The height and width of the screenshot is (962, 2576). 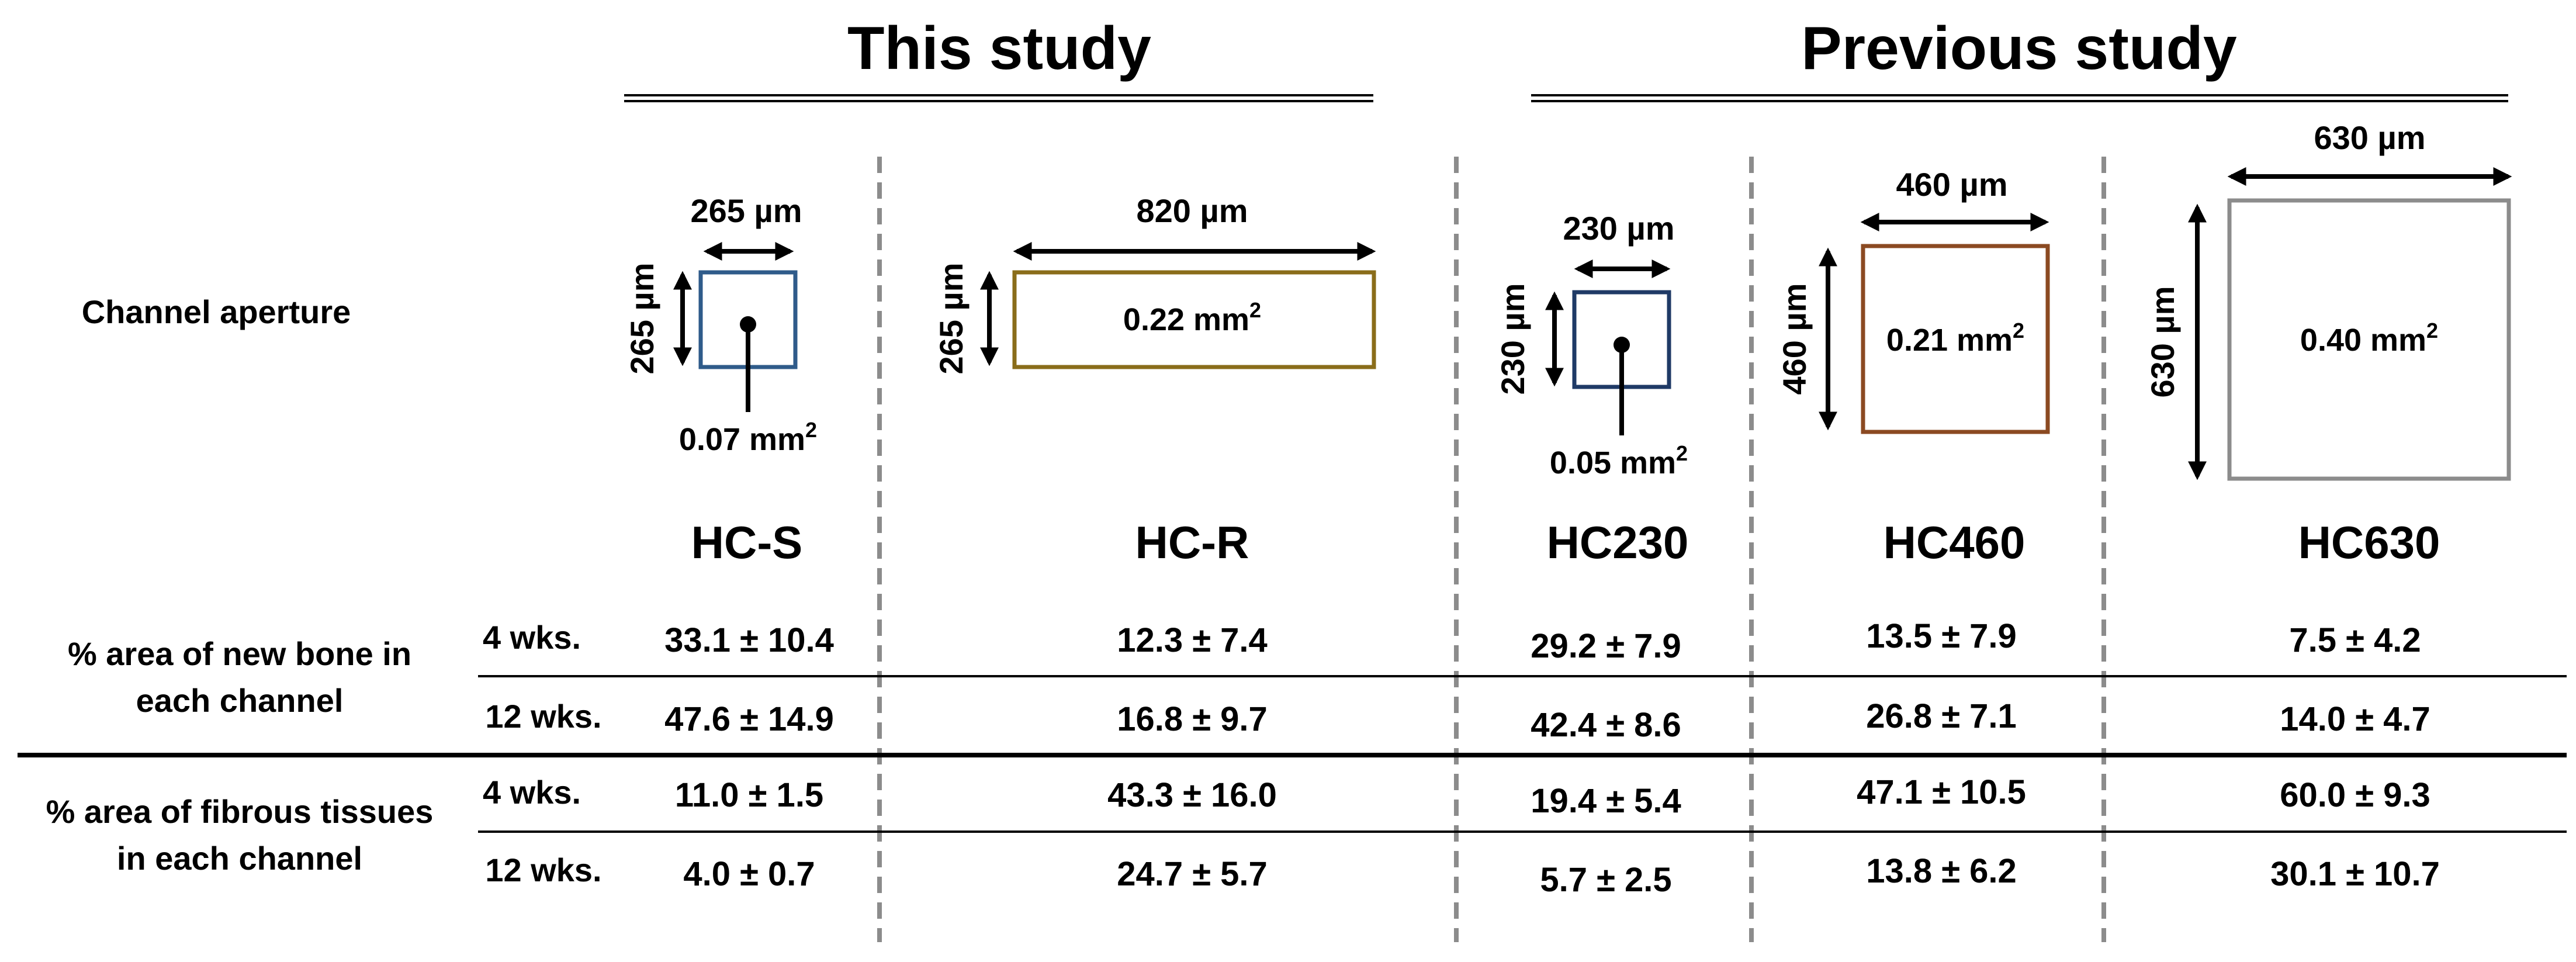 I want to click on new-bone-label-line1: % area of new bone in, so click(x=240, y=653).